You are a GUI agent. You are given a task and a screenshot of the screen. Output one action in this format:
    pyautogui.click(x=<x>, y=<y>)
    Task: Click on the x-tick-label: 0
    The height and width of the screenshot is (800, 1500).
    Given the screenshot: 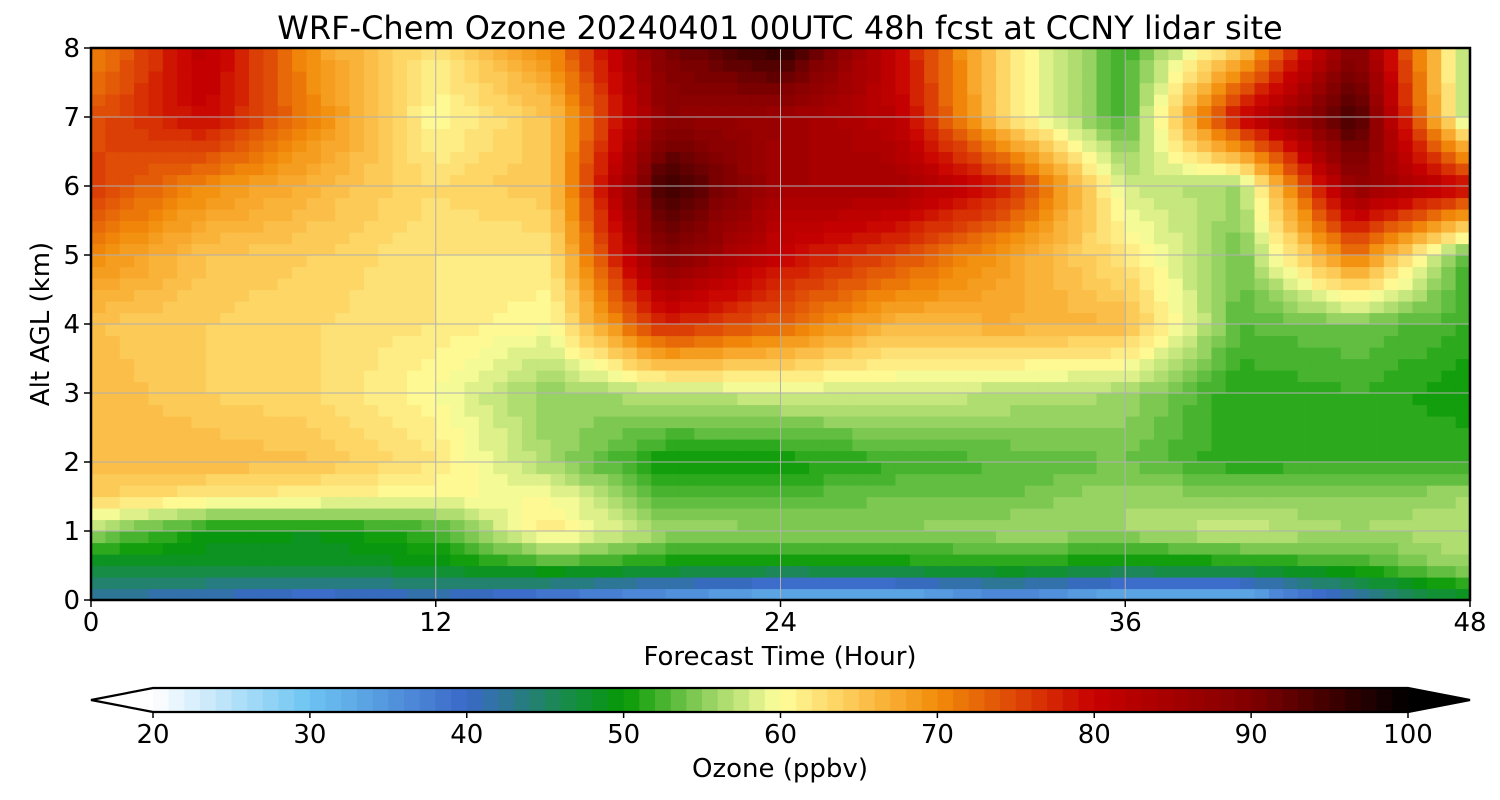 What is the action you would take?
    pyautogui.click(x=91, y=623)
    